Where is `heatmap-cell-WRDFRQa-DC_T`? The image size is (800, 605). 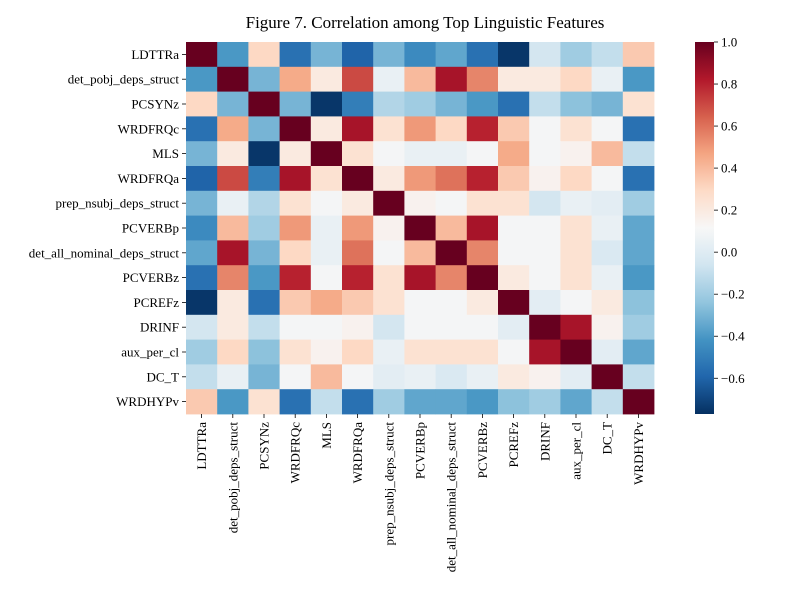 heatmap-cell-WRDFRQa-DC_T is located at coordinates (607, 179).